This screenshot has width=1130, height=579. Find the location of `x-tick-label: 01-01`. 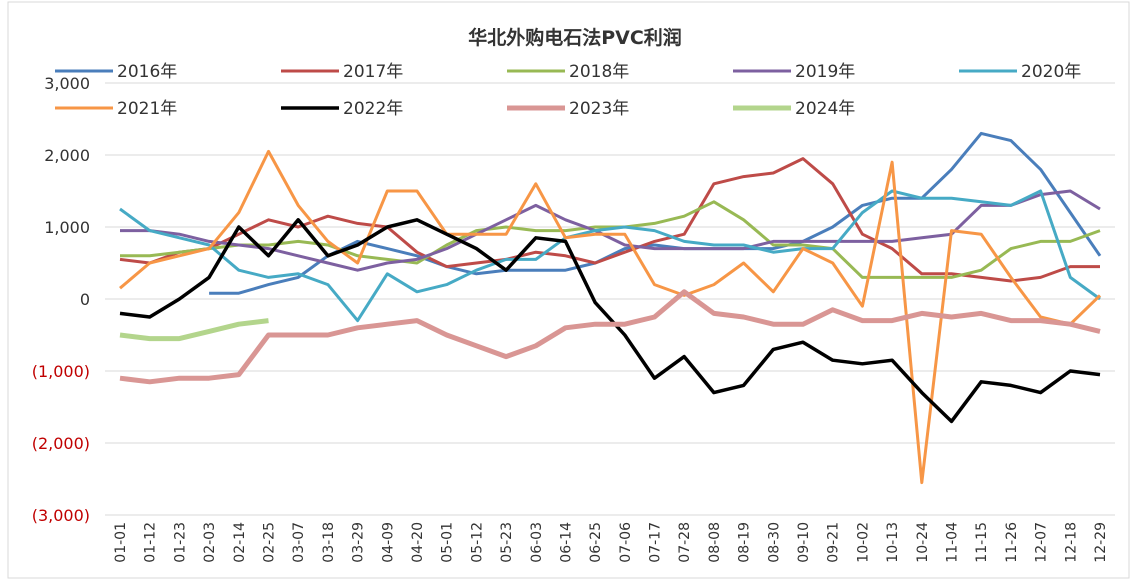

x-tick-label: 01-01 is located at coordinates (121, 542).